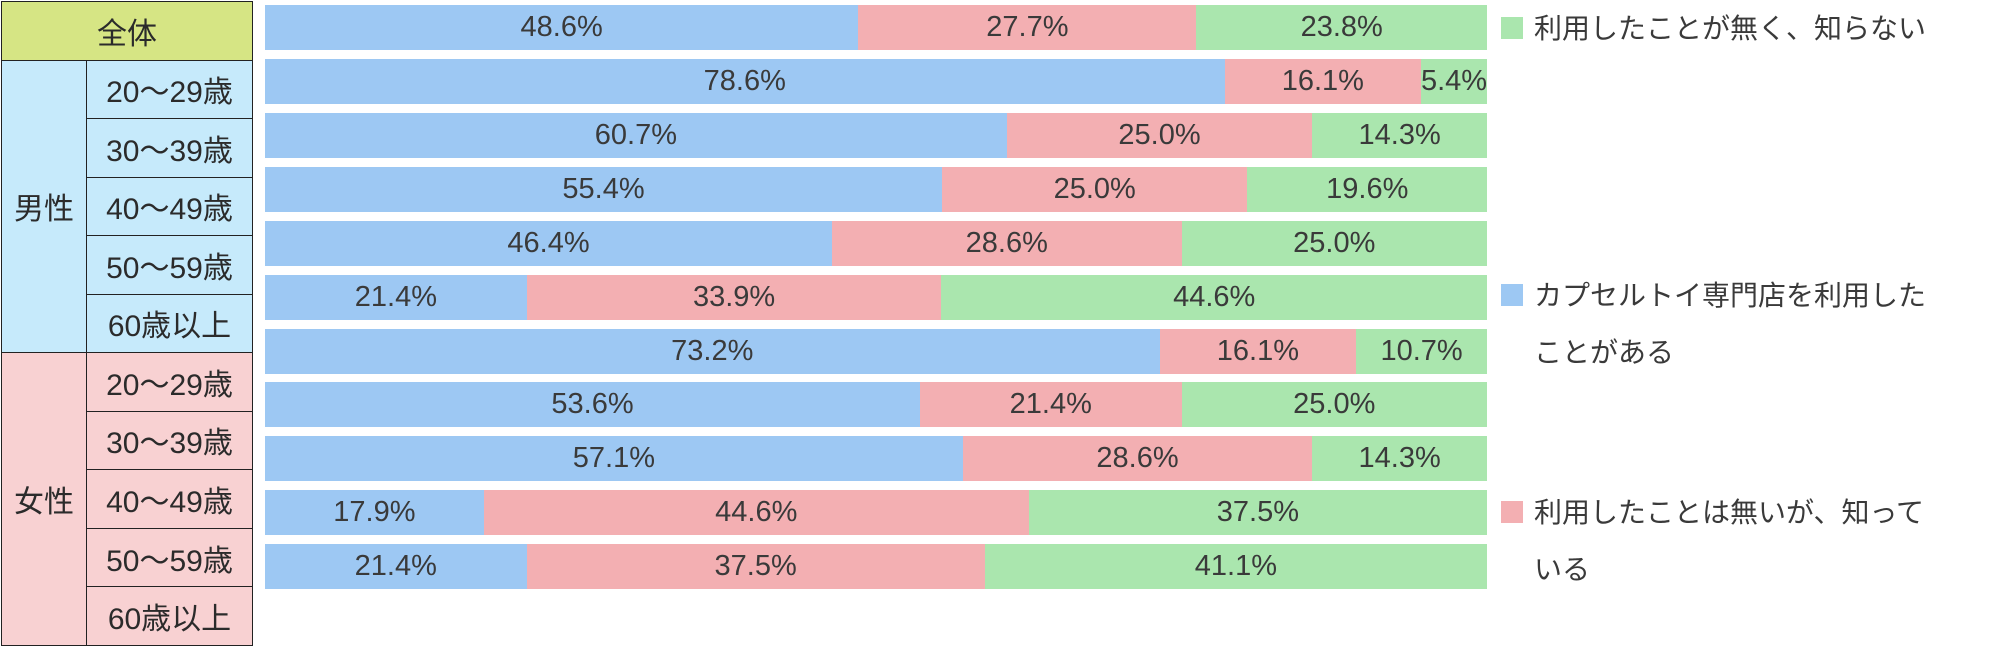 The width and height of the screenshot is (1998, 647). I want to click on bar-segment: 55.4%, so click(603, 189).